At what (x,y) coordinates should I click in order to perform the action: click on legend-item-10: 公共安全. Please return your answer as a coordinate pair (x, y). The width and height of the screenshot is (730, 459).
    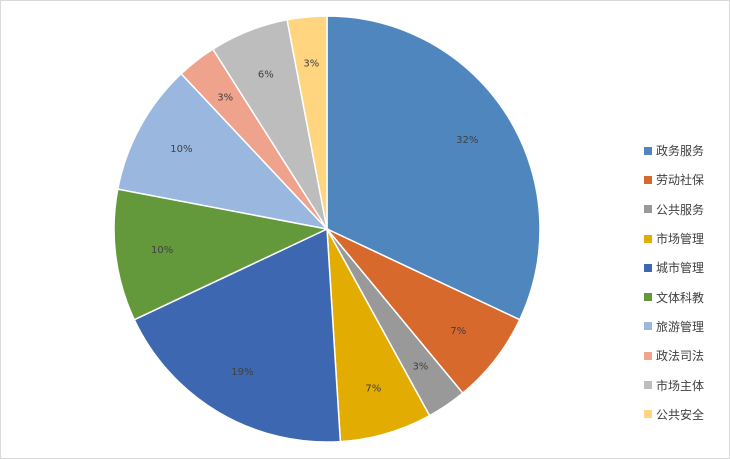
    Looking at the image, I should click on (686, 414).